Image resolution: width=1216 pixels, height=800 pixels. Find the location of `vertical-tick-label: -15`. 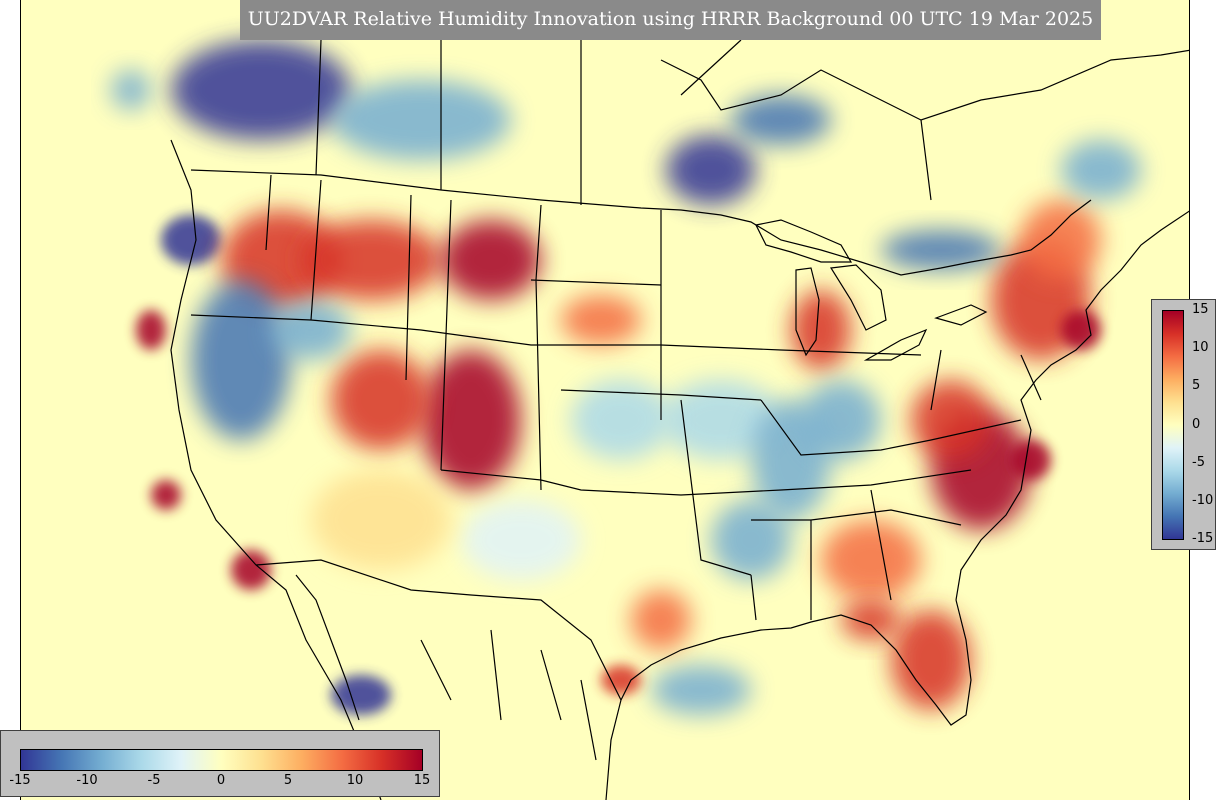

vertical-tick-label: -15 is located at coordinates (1203, 538).